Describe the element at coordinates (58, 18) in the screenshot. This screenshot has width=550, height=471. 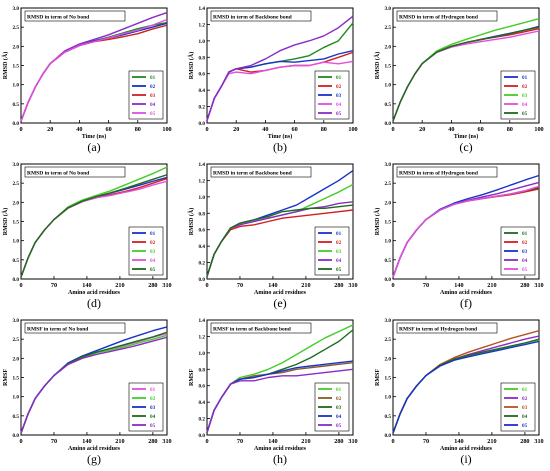
I see `chart-title: RMSD in term of No bond` at that location.